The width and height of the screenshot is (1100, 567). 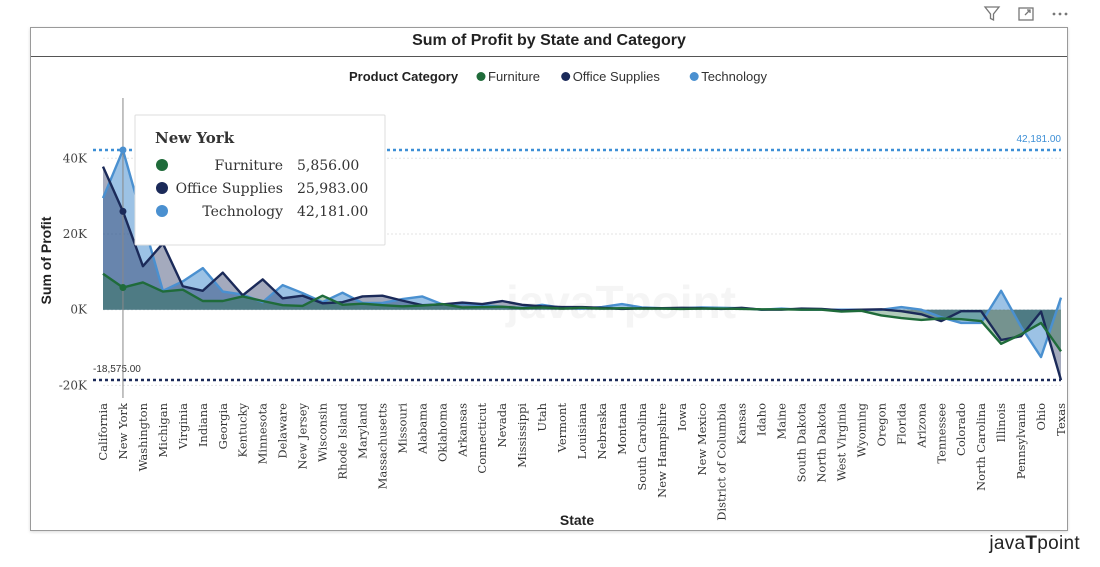 I want to click on x-tick-label: Nebraska, so click(x=602, y=431).